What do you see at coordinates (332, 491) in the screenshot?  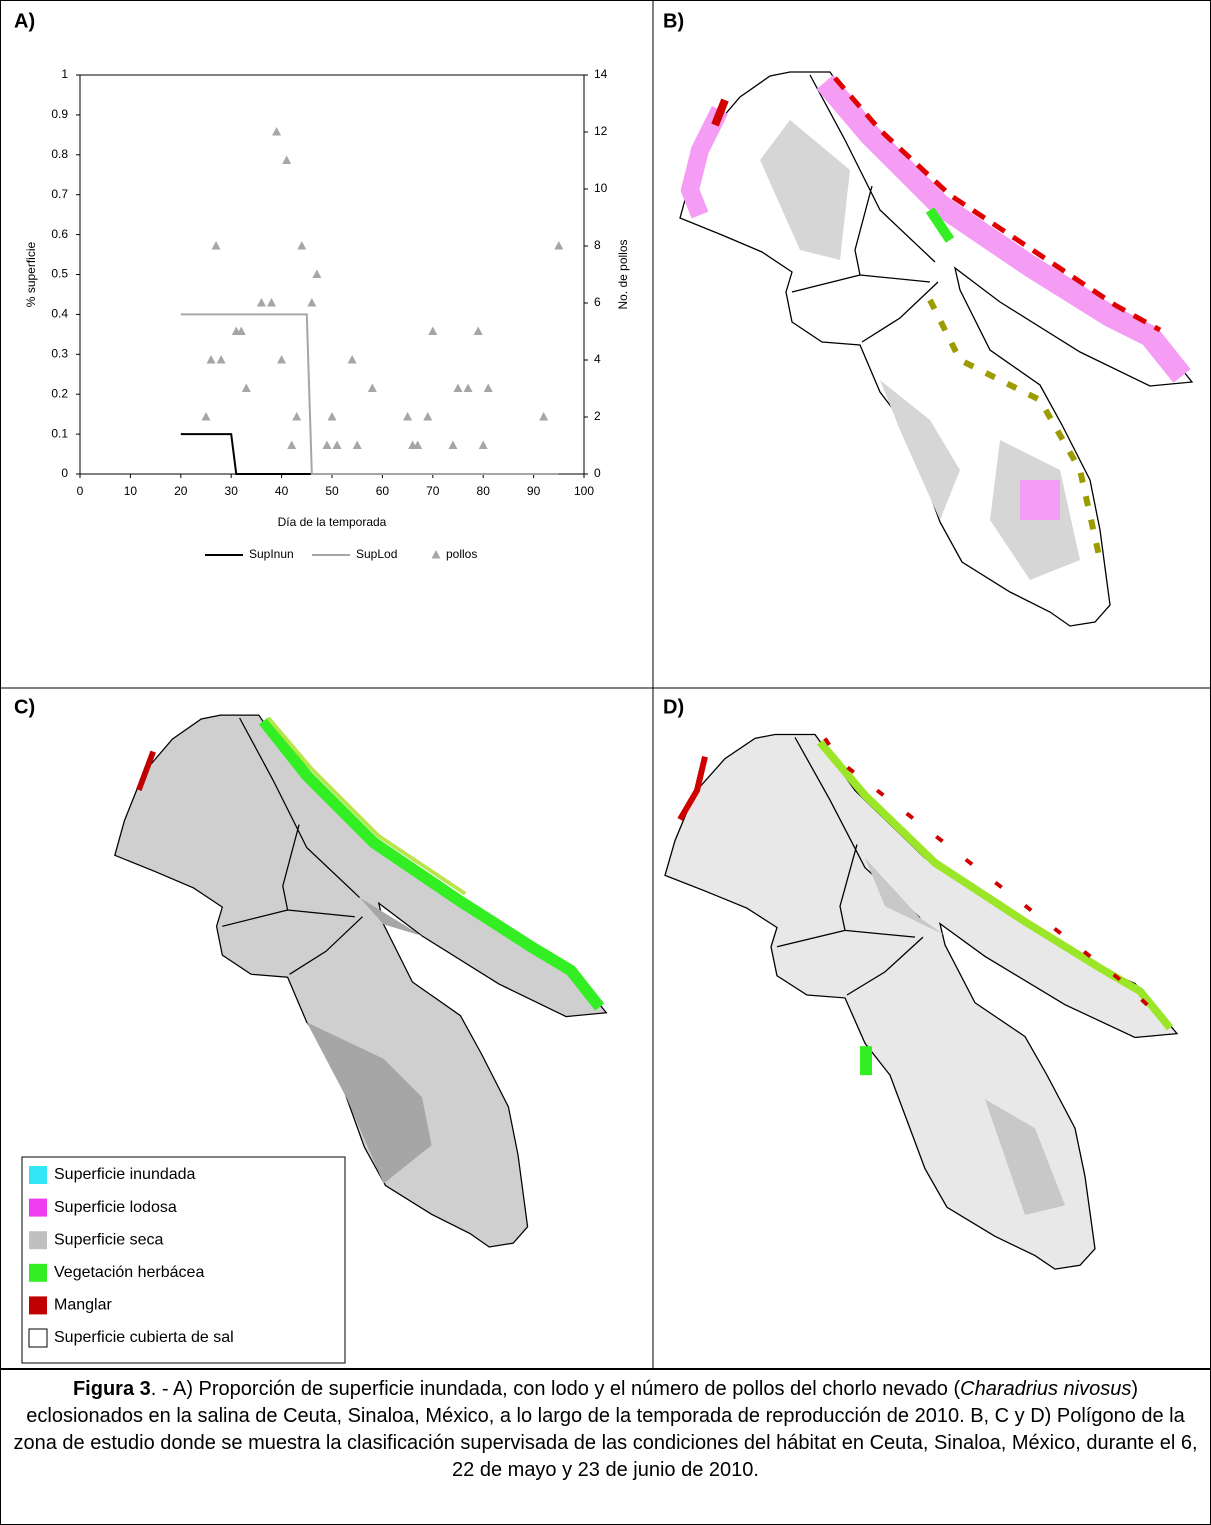 I see `x-tick-label: 50` at bounding box center [332, 491].